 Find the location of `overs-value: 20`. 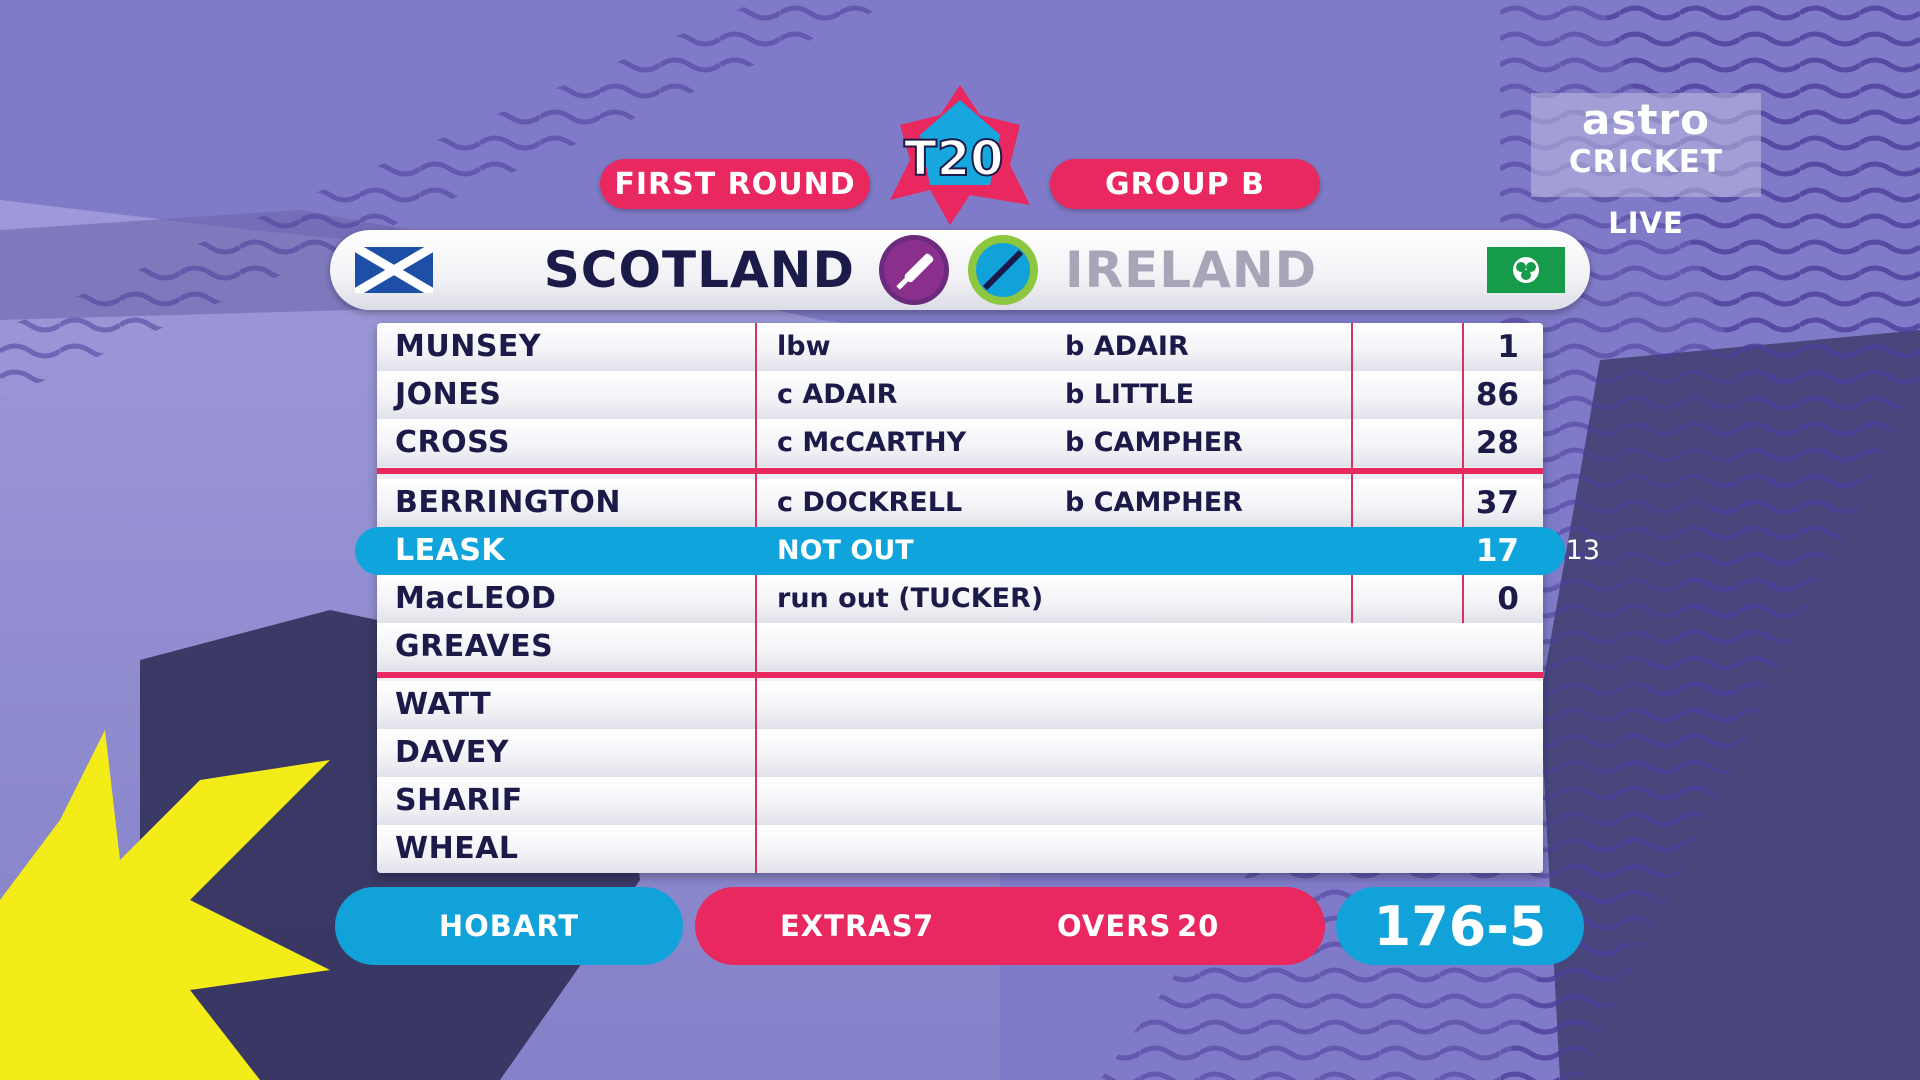

overs-value: 20 is located at coordinates (1198, 926).